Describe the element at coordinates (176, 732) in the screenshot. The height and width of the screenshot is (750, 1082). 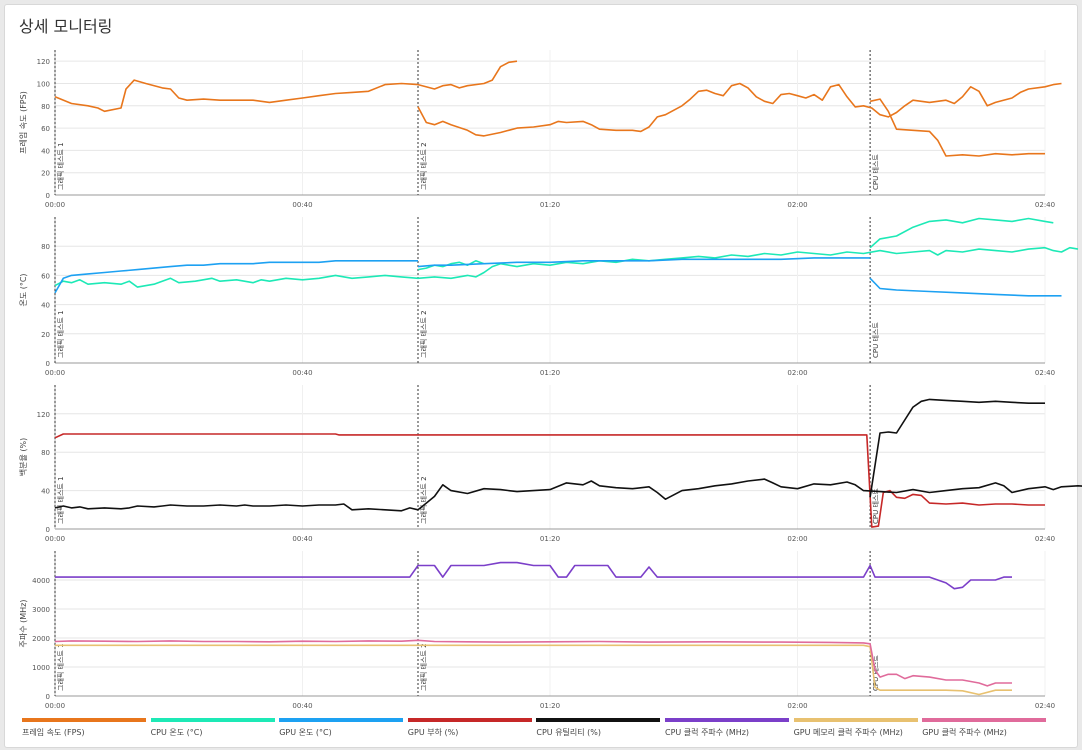
I see `legend-label: CPU 온도 (°C)` at that location.